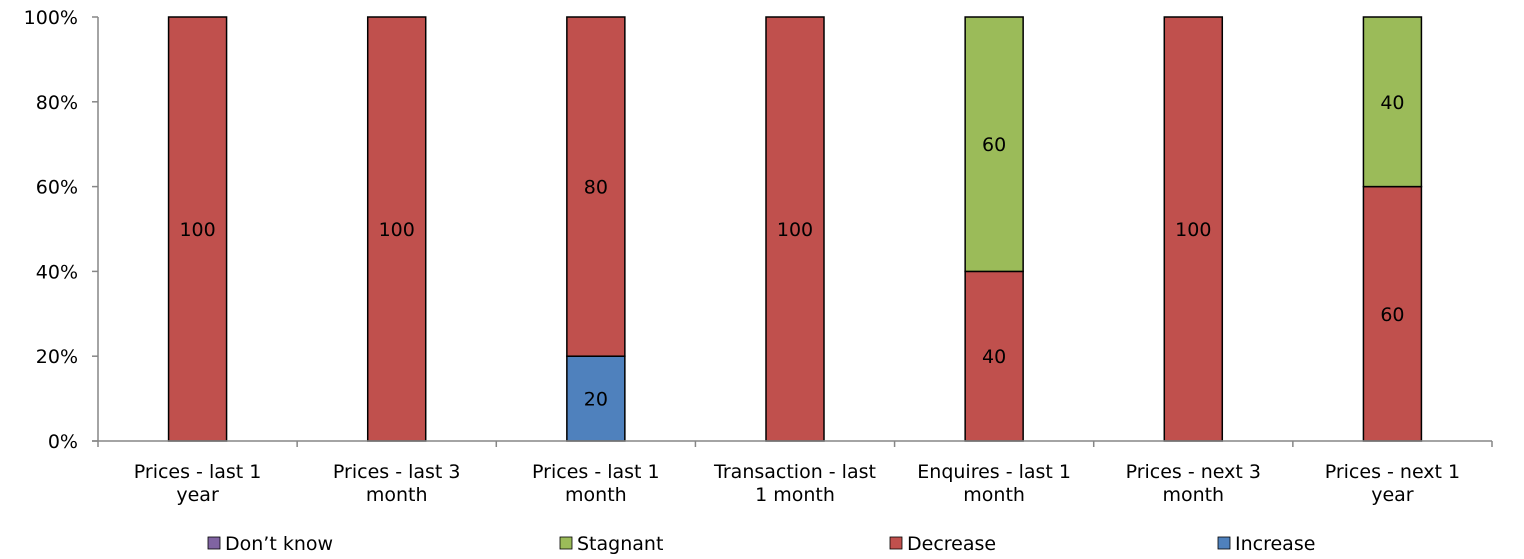  Describe the element at coordinates (1275, 544) in the screenshot. I see `legend-label: Increase` at that location.